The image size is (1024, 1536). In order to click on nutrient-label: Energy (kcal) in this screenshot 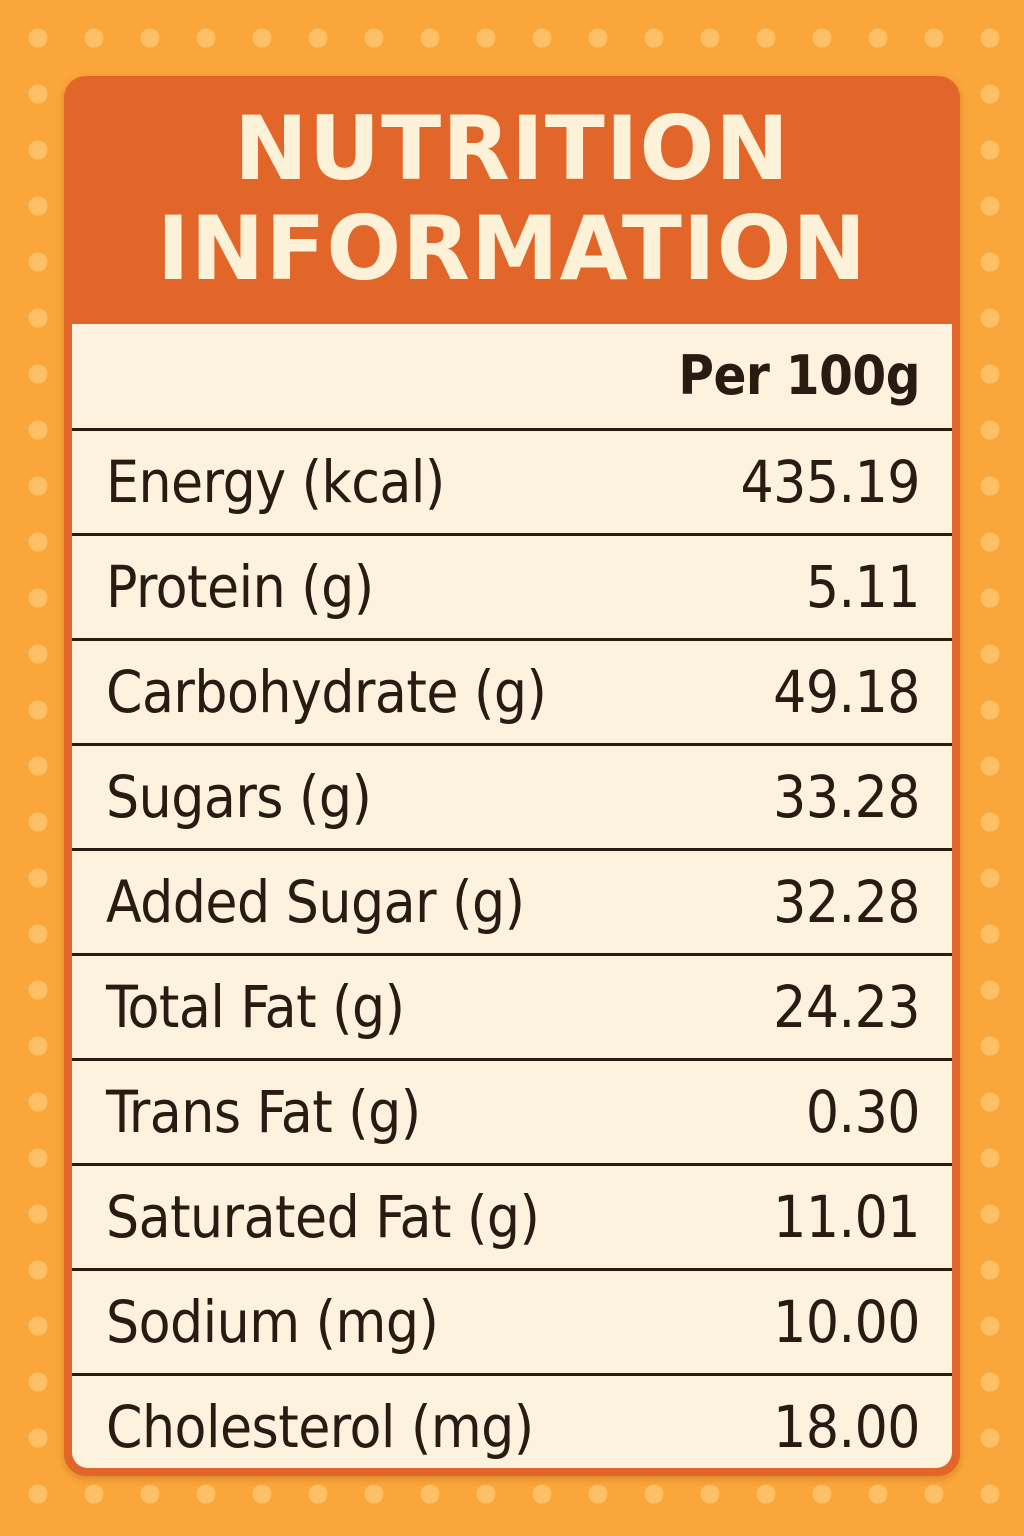, I will do `click(275, 482)`.